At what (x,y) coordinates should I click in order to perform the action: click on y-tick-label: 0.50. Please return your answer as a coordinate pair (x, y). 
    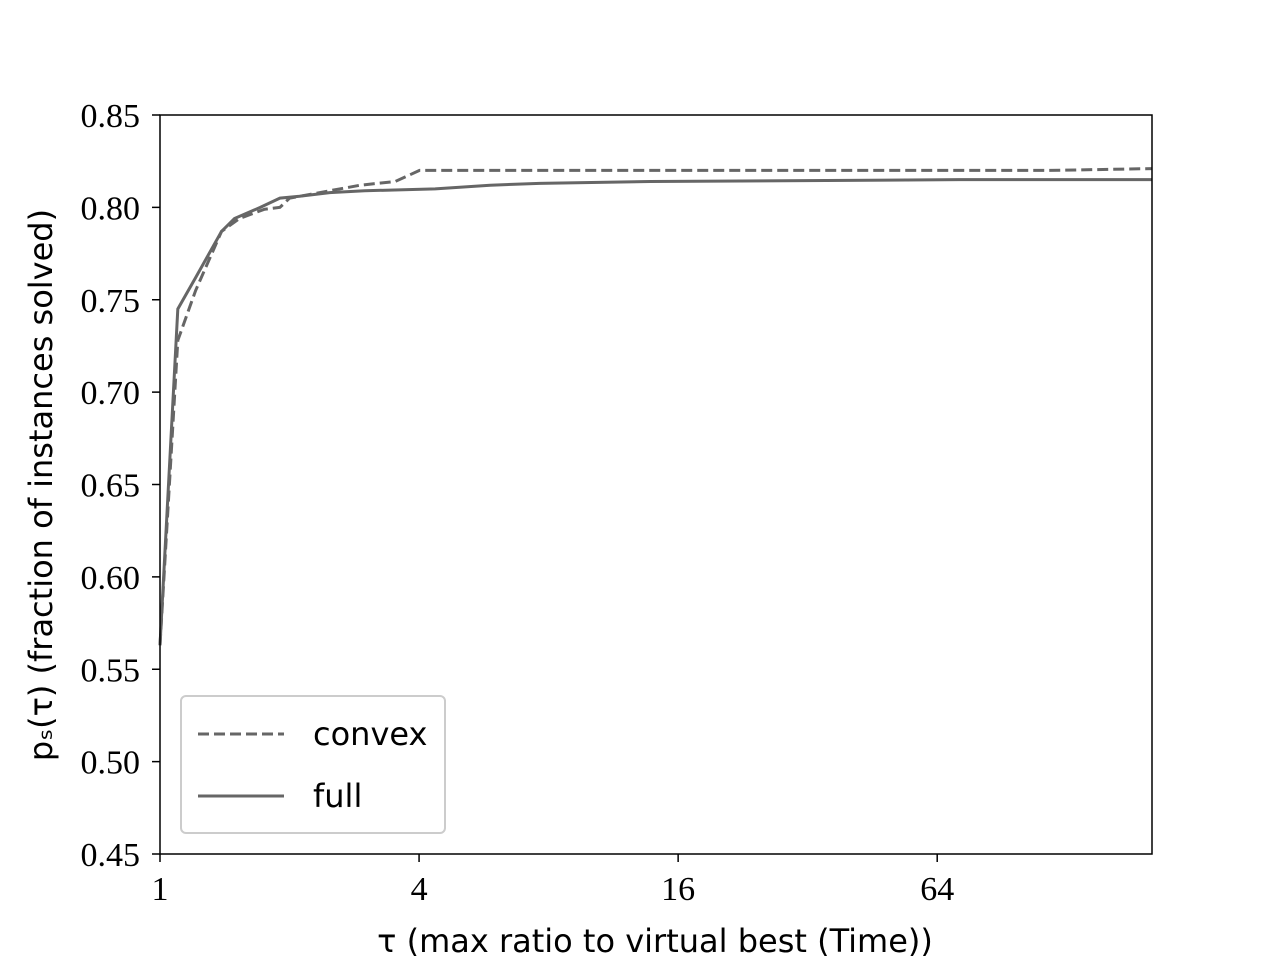
    Looking at the image, I should click on (111, 763).